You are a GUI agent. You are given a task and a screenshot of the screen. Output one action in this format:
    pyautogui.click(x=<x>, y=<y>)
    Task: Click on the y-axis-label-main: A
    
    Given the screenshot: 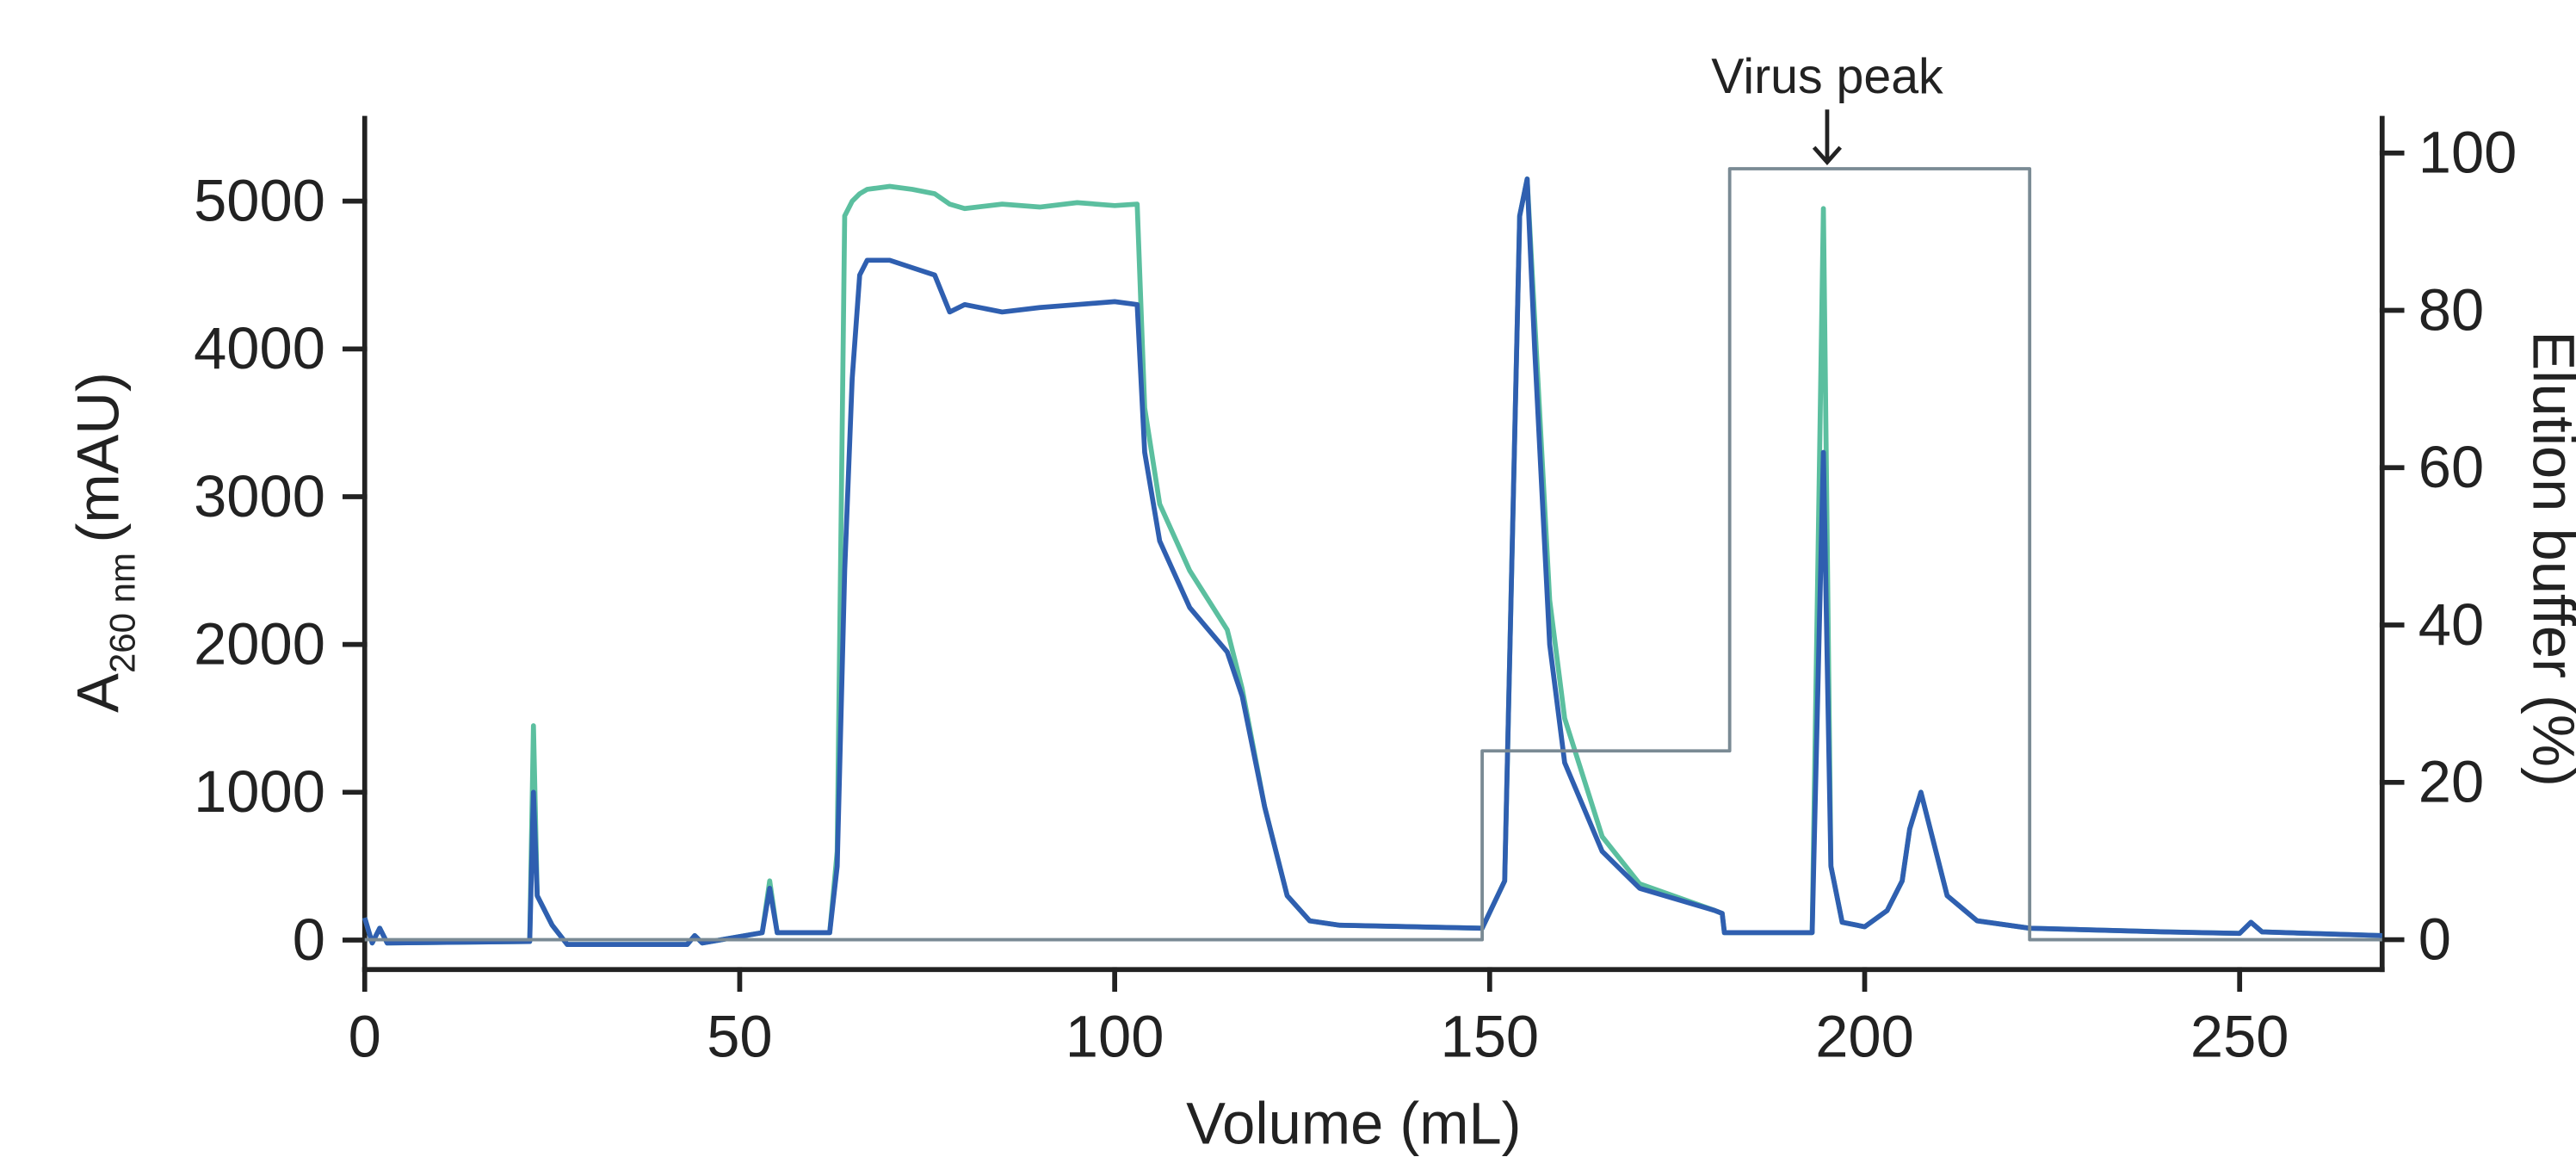 What is the action you would take?
    pyautogui.click(x=98, y=693)
    